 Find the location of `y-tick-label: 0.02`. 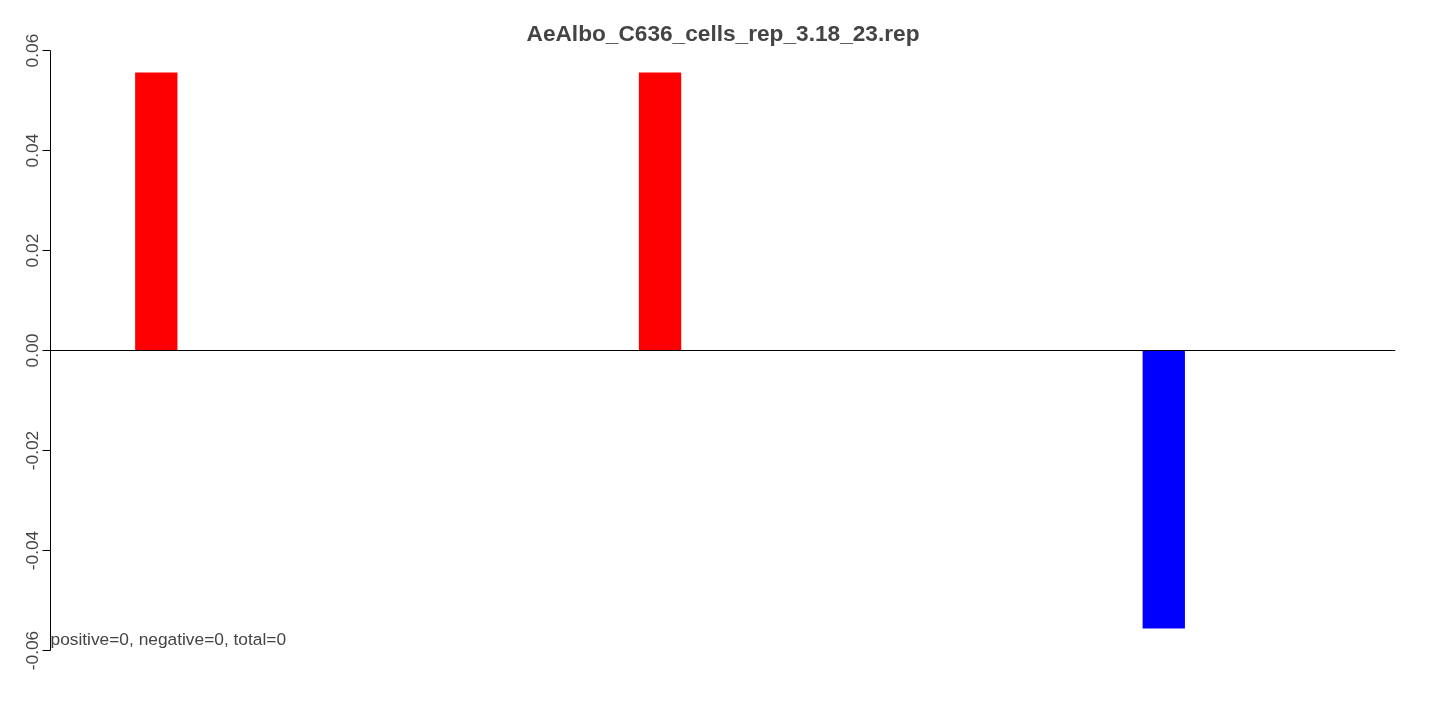

y-tick-label: 0.02 is located at coordinates (31, 250).